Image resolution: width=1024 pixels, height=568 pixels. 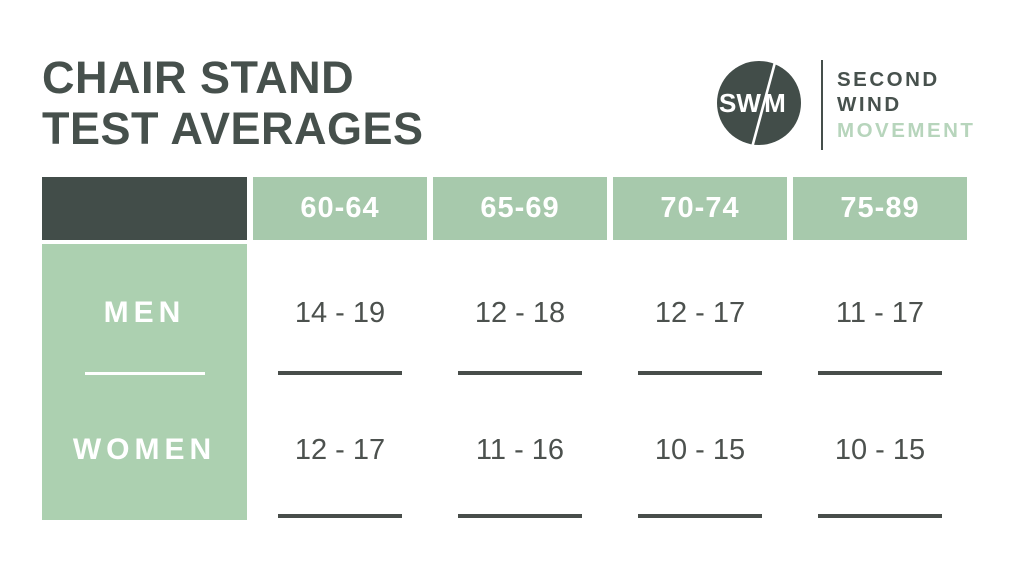 I want to click on title-line-1: CHAIR STAND, so click(x=198, y=77).